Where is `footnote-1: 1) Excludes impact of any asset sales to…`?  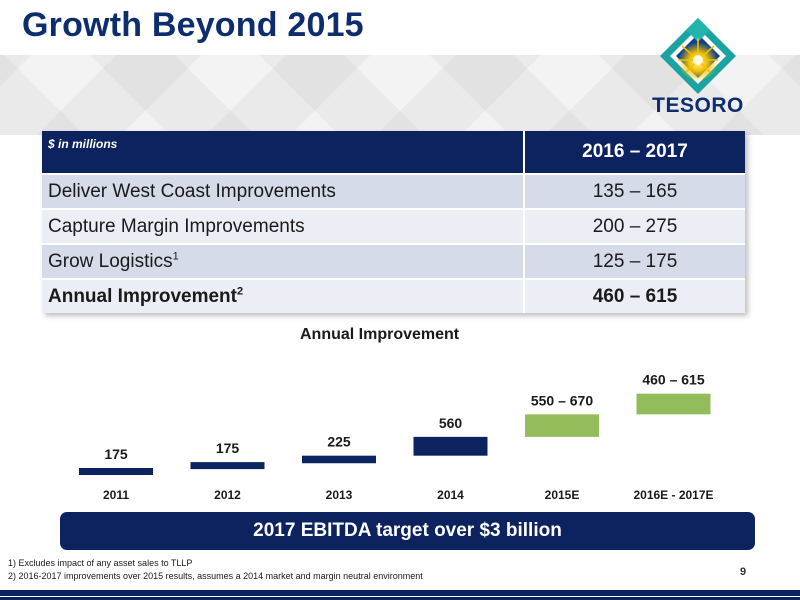
footnote-1: 1) Excludes impact of any asset sales to… is located at coordinates (100, 563).